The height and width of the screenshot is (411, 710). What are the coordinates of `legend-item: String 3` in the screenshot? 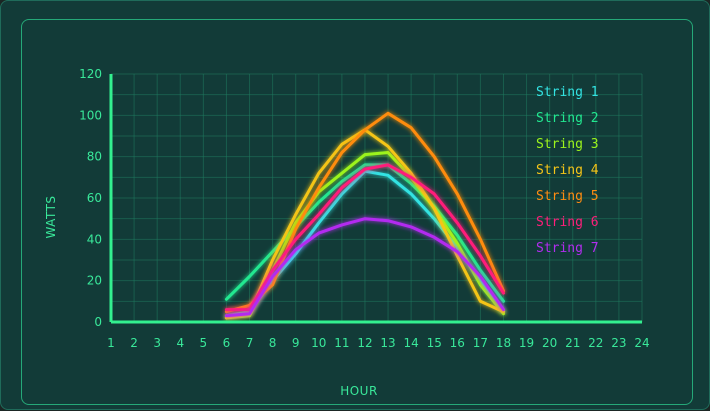 It's located at (555, 144).